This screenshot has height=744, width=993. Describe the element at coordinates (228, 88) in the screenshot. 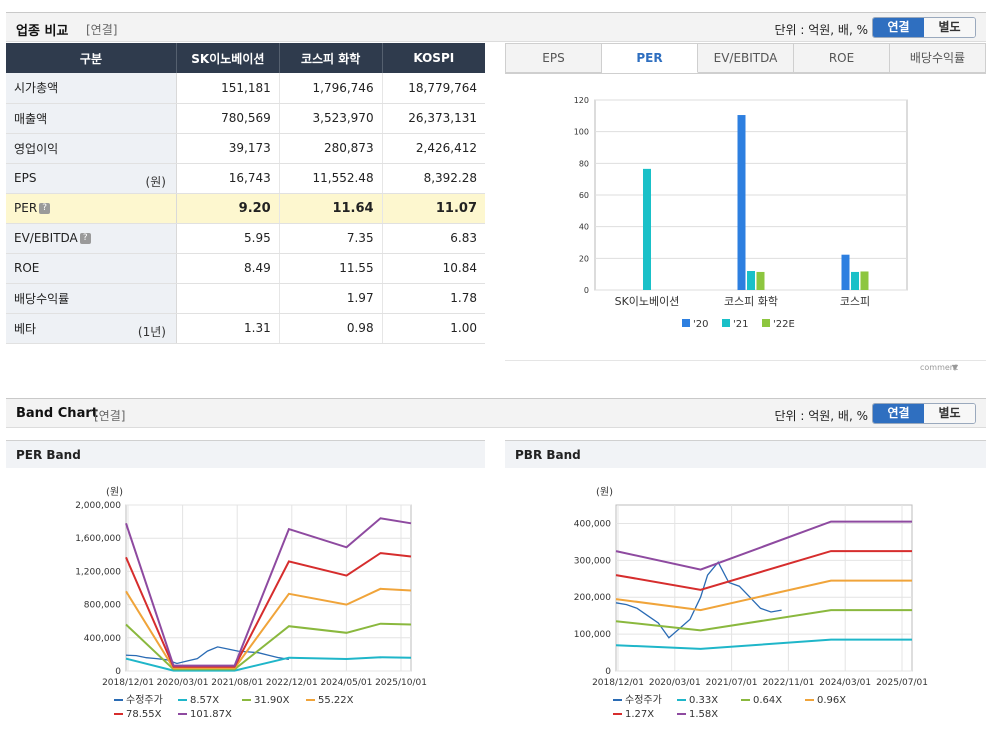

I see `table-cell: 151,181` at that location.